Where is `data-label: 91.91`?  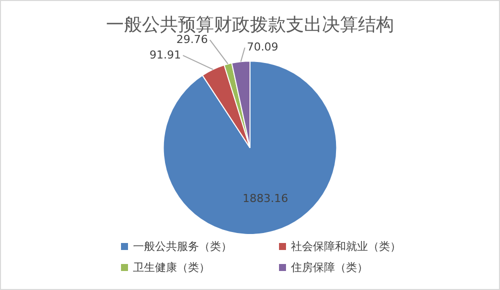
data-label: 91.91 is located at coordinates (165, 55).